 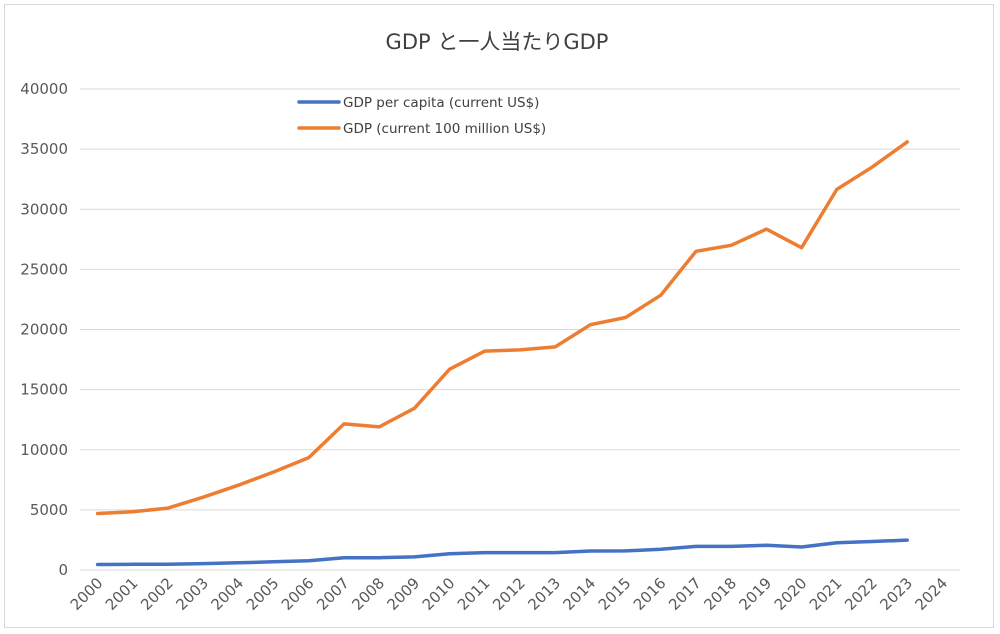 I want to click on x-tick-label: 2007, so click(x=333, y=594).